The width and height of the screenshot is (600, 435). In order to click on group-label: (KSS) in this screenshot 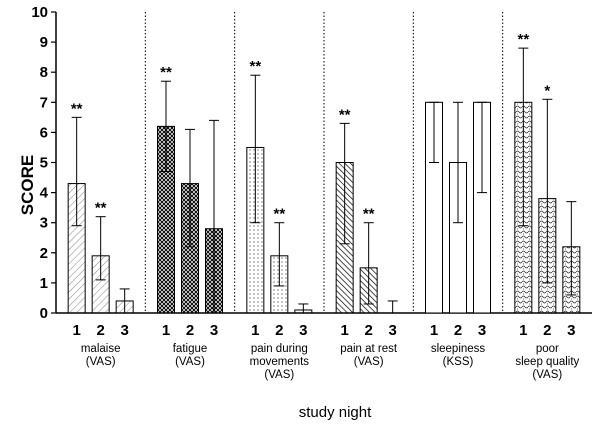, I will do `click(458, 362)`.